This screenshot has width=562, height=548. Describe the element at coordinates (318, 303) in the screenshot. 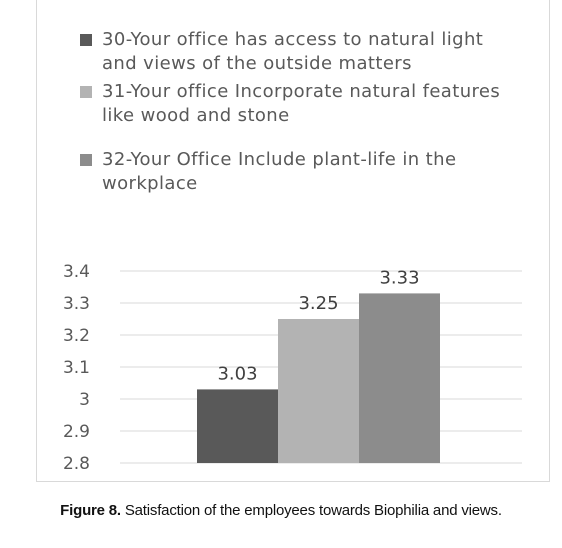

I see `data-label-2: 3.25` at that location.